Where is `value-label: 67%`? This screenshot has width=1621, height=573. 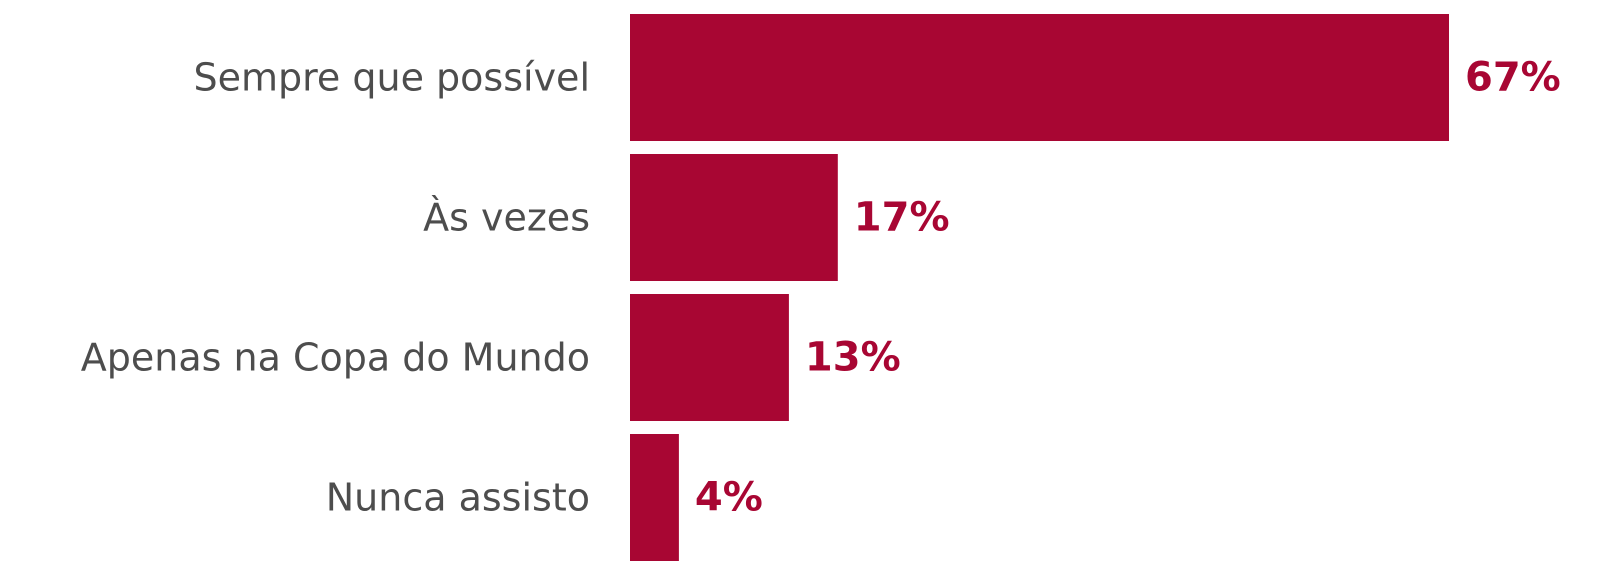
value-label: 67% is located at coordinates (1513, 78).